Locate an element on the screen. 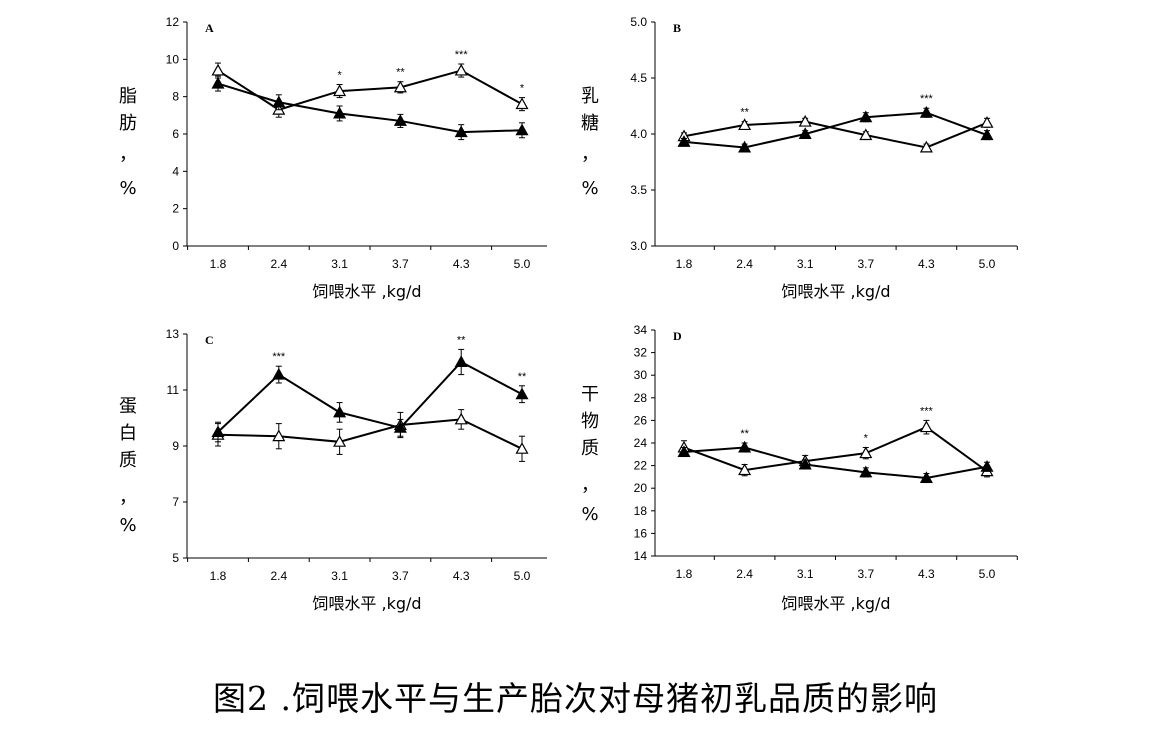 The height and width of the screenshot is (737, 1151). y-axis-label-char: 蛋 is located at coordinates (128, 406).